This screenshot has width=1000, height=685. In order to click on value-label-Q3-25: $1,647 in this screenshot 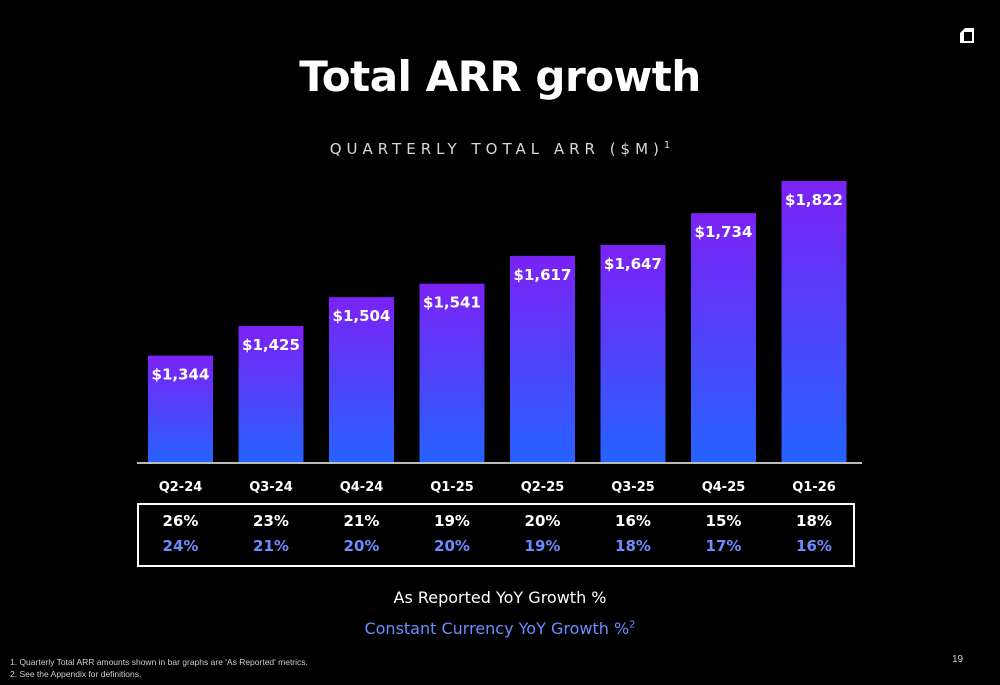, I will do `click(633, 264)`.